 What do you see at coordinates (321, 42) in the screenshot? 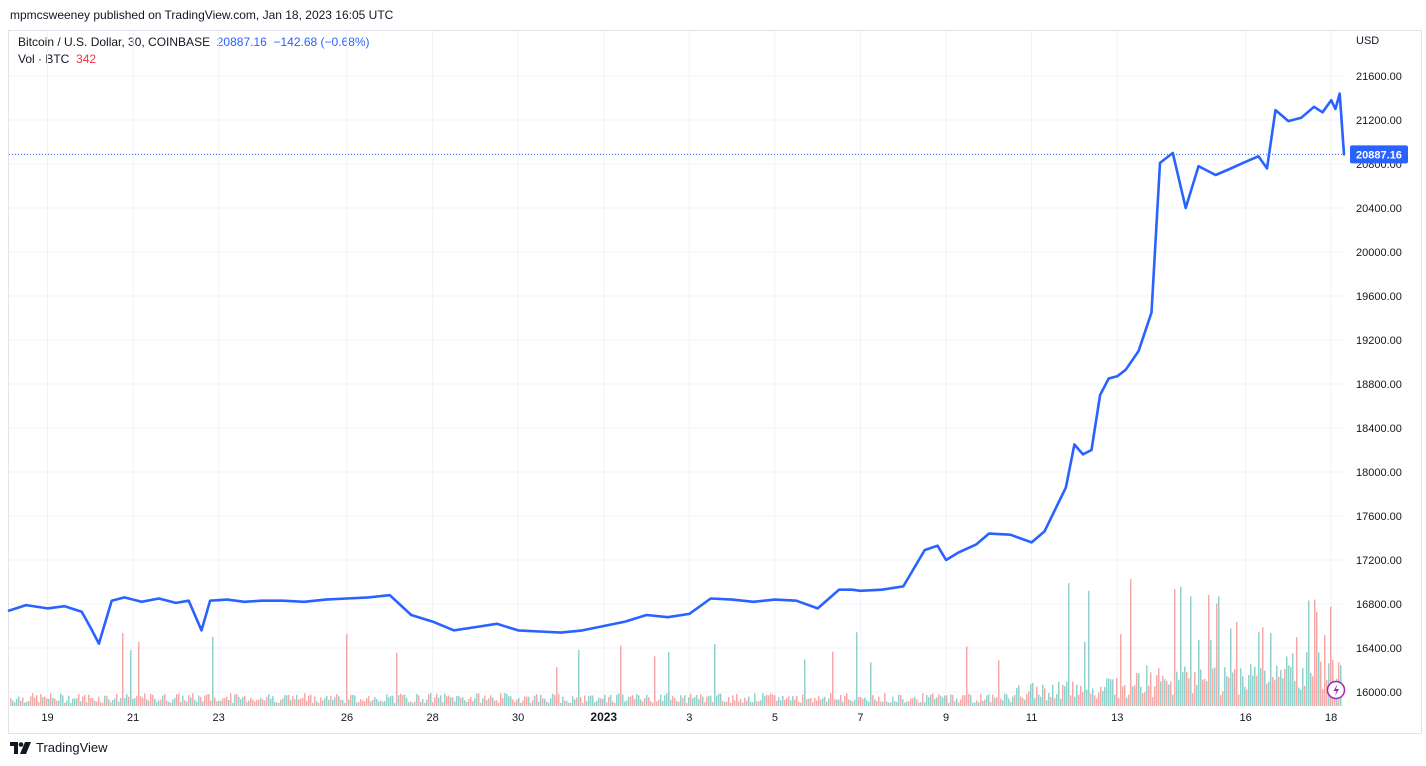
I see `price-change-value: −142.68 (−0.68%)` at bounding box center [321, 42].